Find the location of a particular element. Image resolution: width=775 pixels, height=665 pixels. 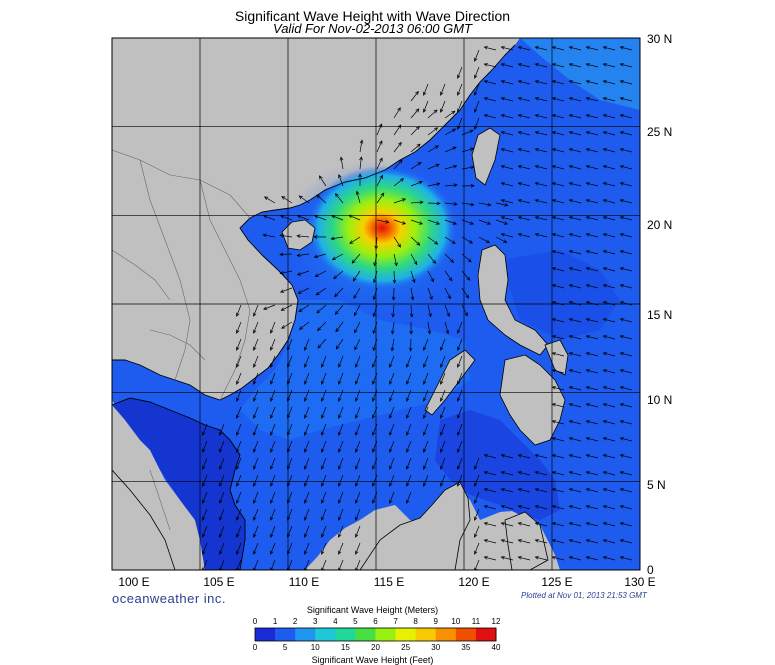

meter-tick: 0 is located at coordinates (255, 621).